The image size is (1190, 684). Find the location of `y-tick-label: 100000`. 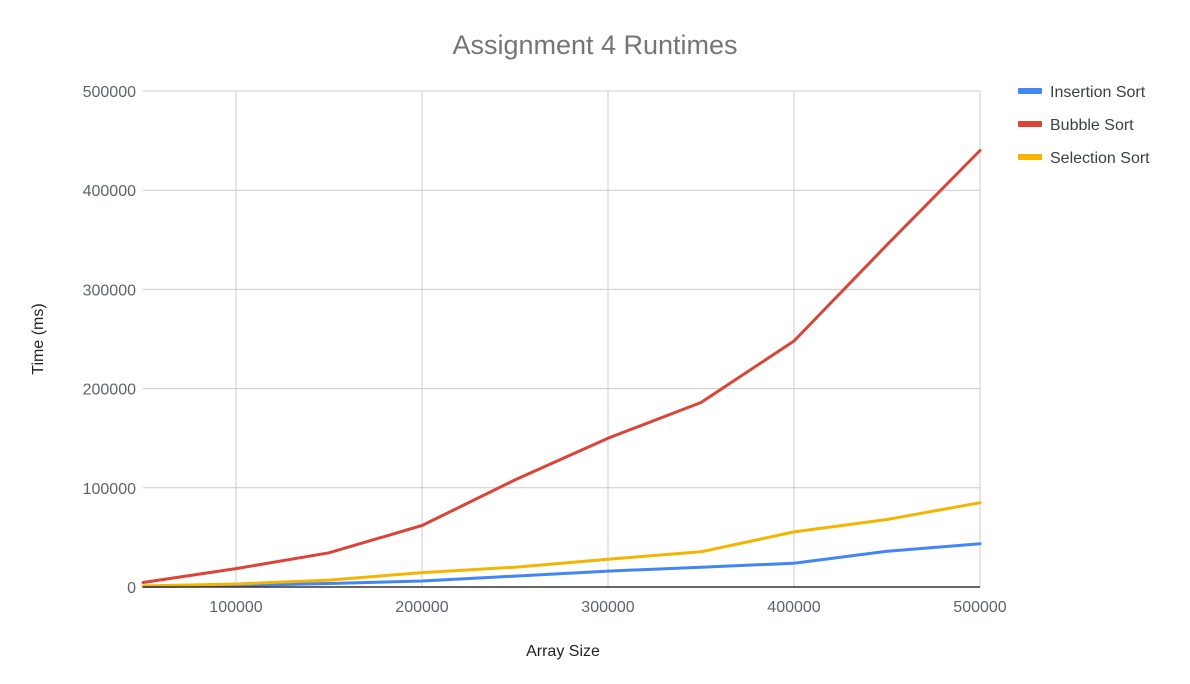

y-tick-label: 100000 is located at coordinates (109, 489).